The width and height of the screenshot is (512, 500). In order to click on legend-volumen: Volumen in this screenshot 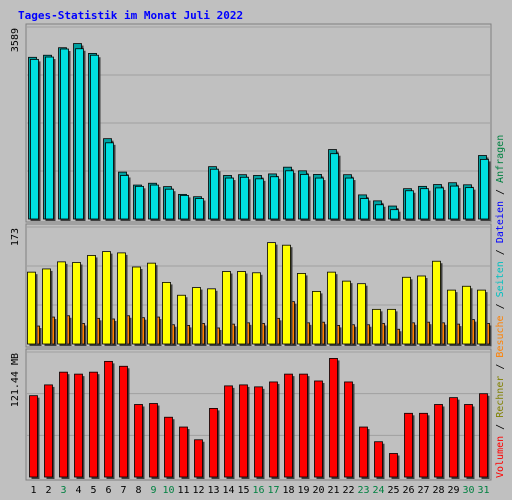, I will do `click(500, 457)`.